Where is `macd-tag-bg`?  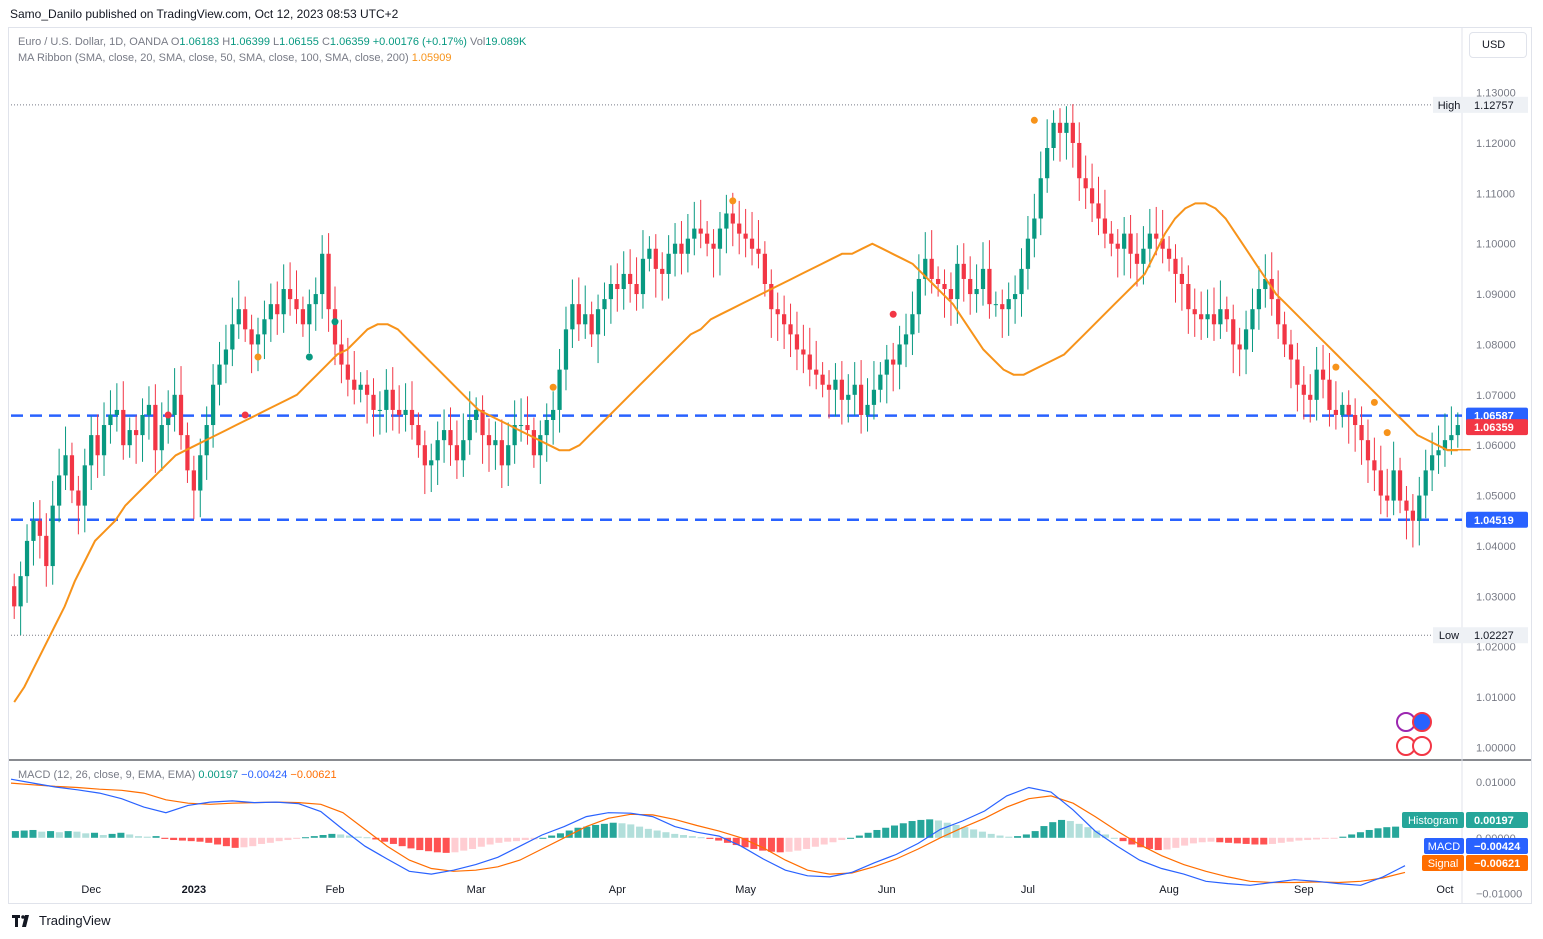 macd-tag-bg is located at coordinates (1444, 846).